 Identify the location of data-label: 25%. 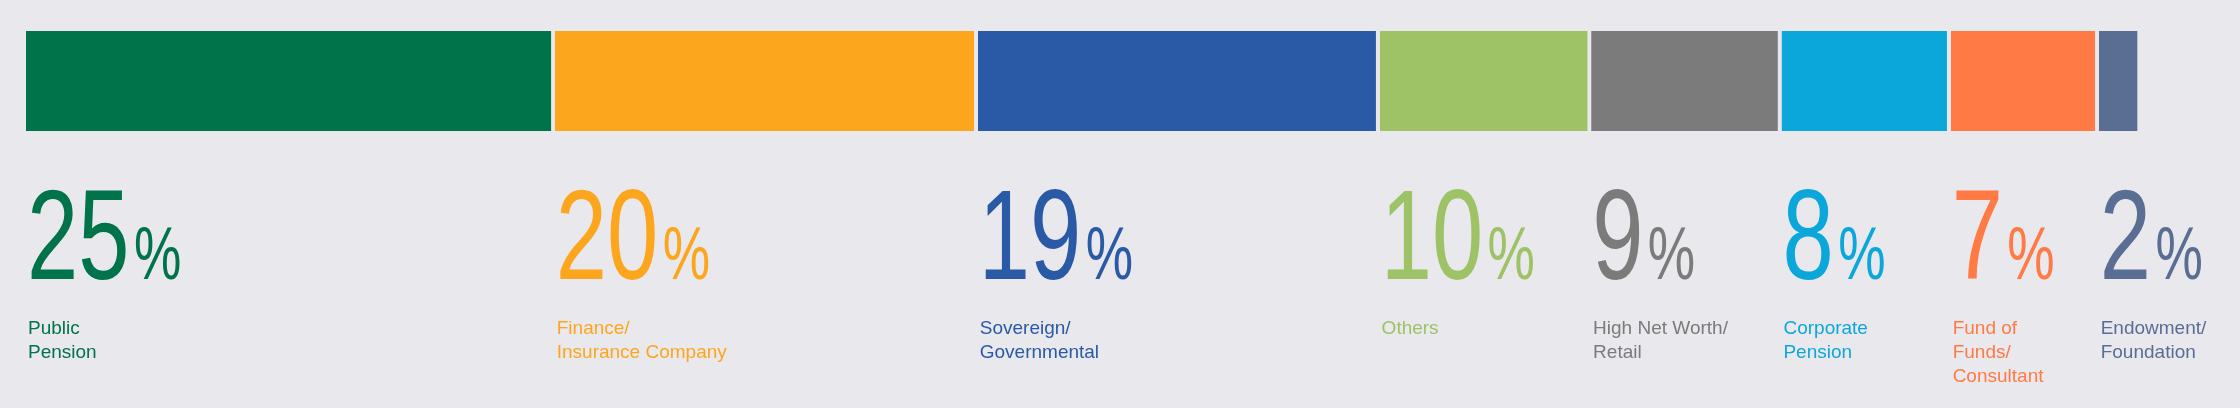
(104, 235).